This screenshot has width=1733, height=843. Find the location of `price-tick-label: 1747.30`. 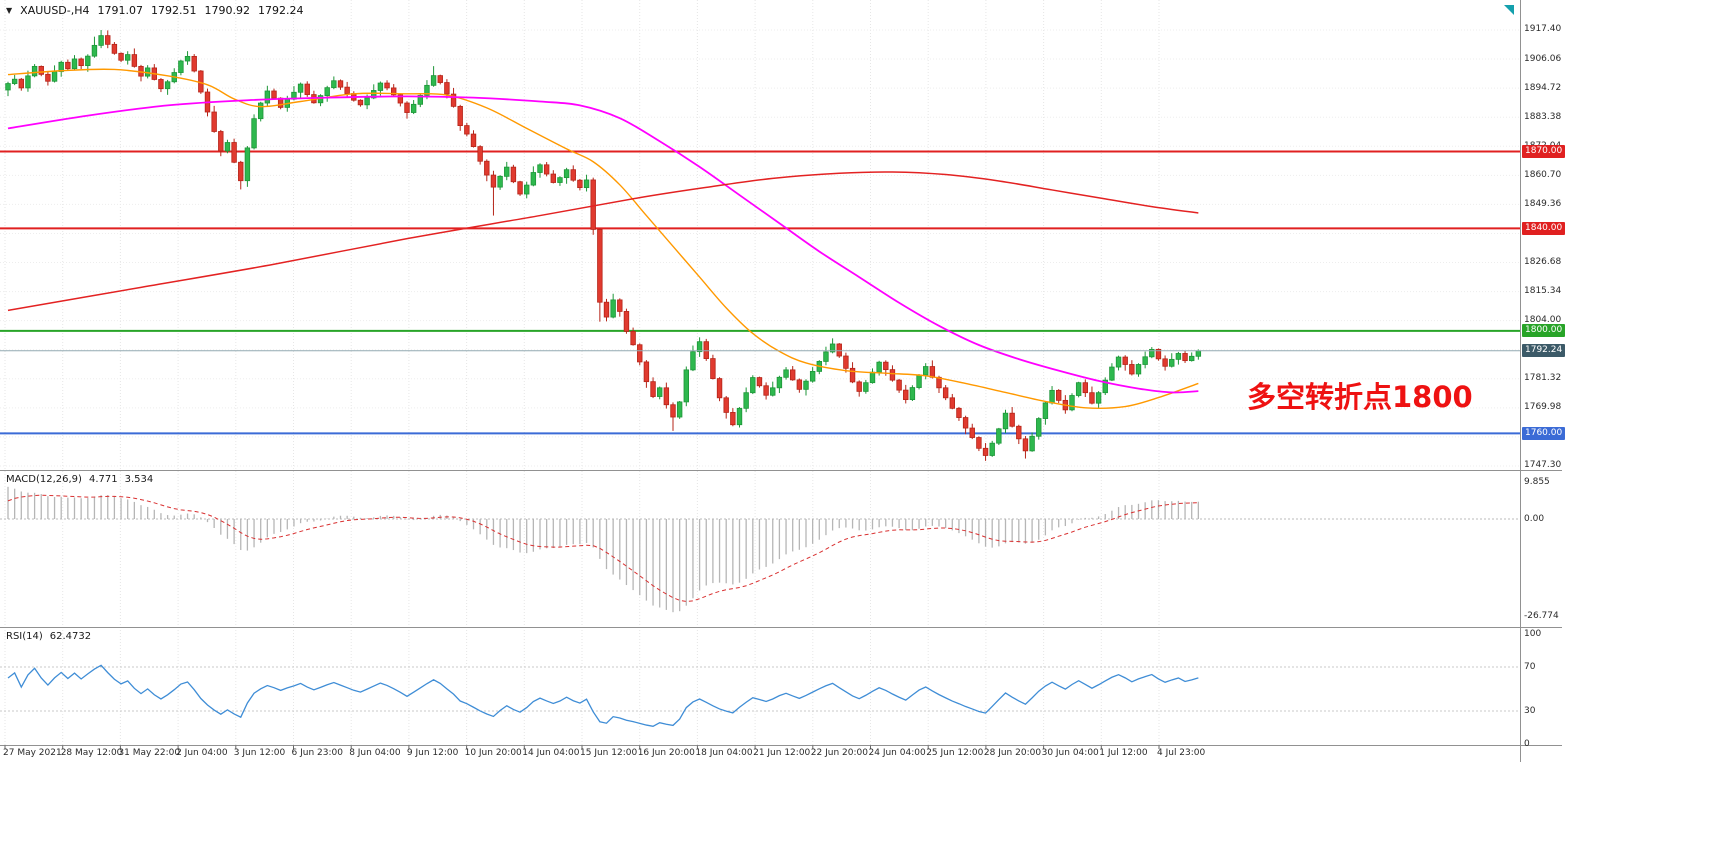

price-tick-label: 1747.30 is located at coordinates (1543, 465).